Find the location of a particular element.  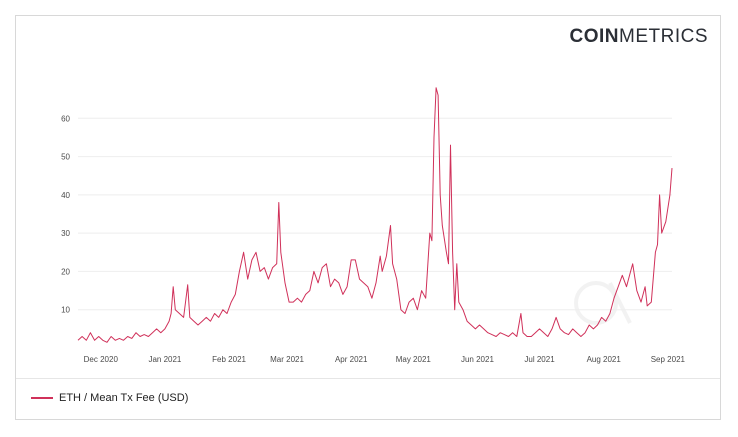

x-tick-label: Apr 2021 is located at coordinates (351, 359).